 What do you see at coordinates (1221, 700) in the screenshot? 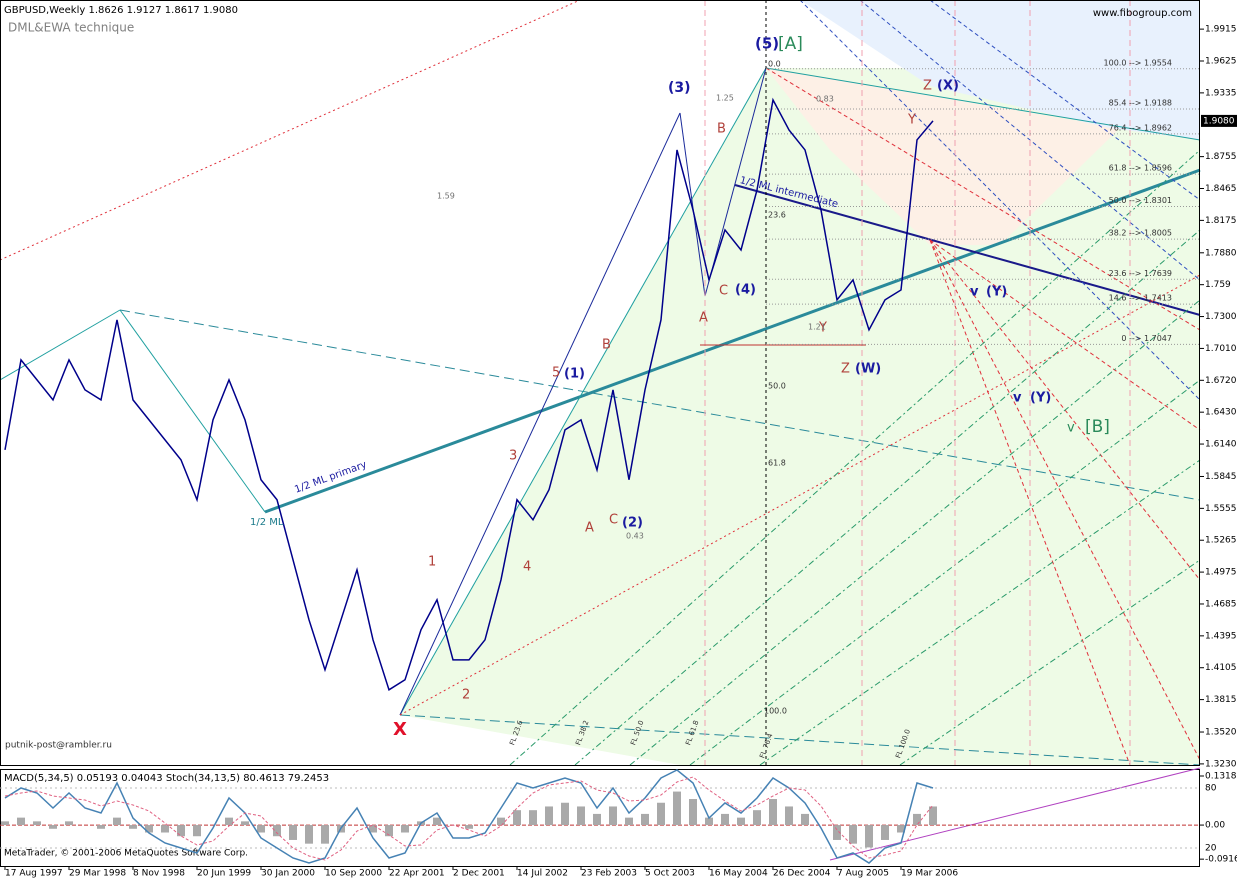
I see `y-tick-label: 1.3815` at bounding box center [1221, 700].